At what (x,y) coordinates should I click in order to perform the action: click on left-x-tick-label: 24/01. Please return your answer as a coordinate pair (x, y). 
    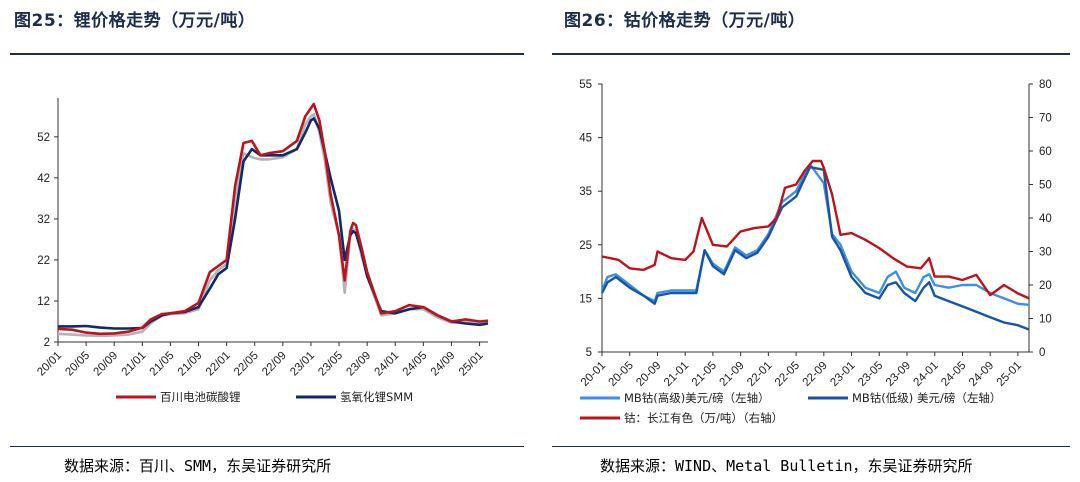
    Looking at the image, I should click on (387, 364).